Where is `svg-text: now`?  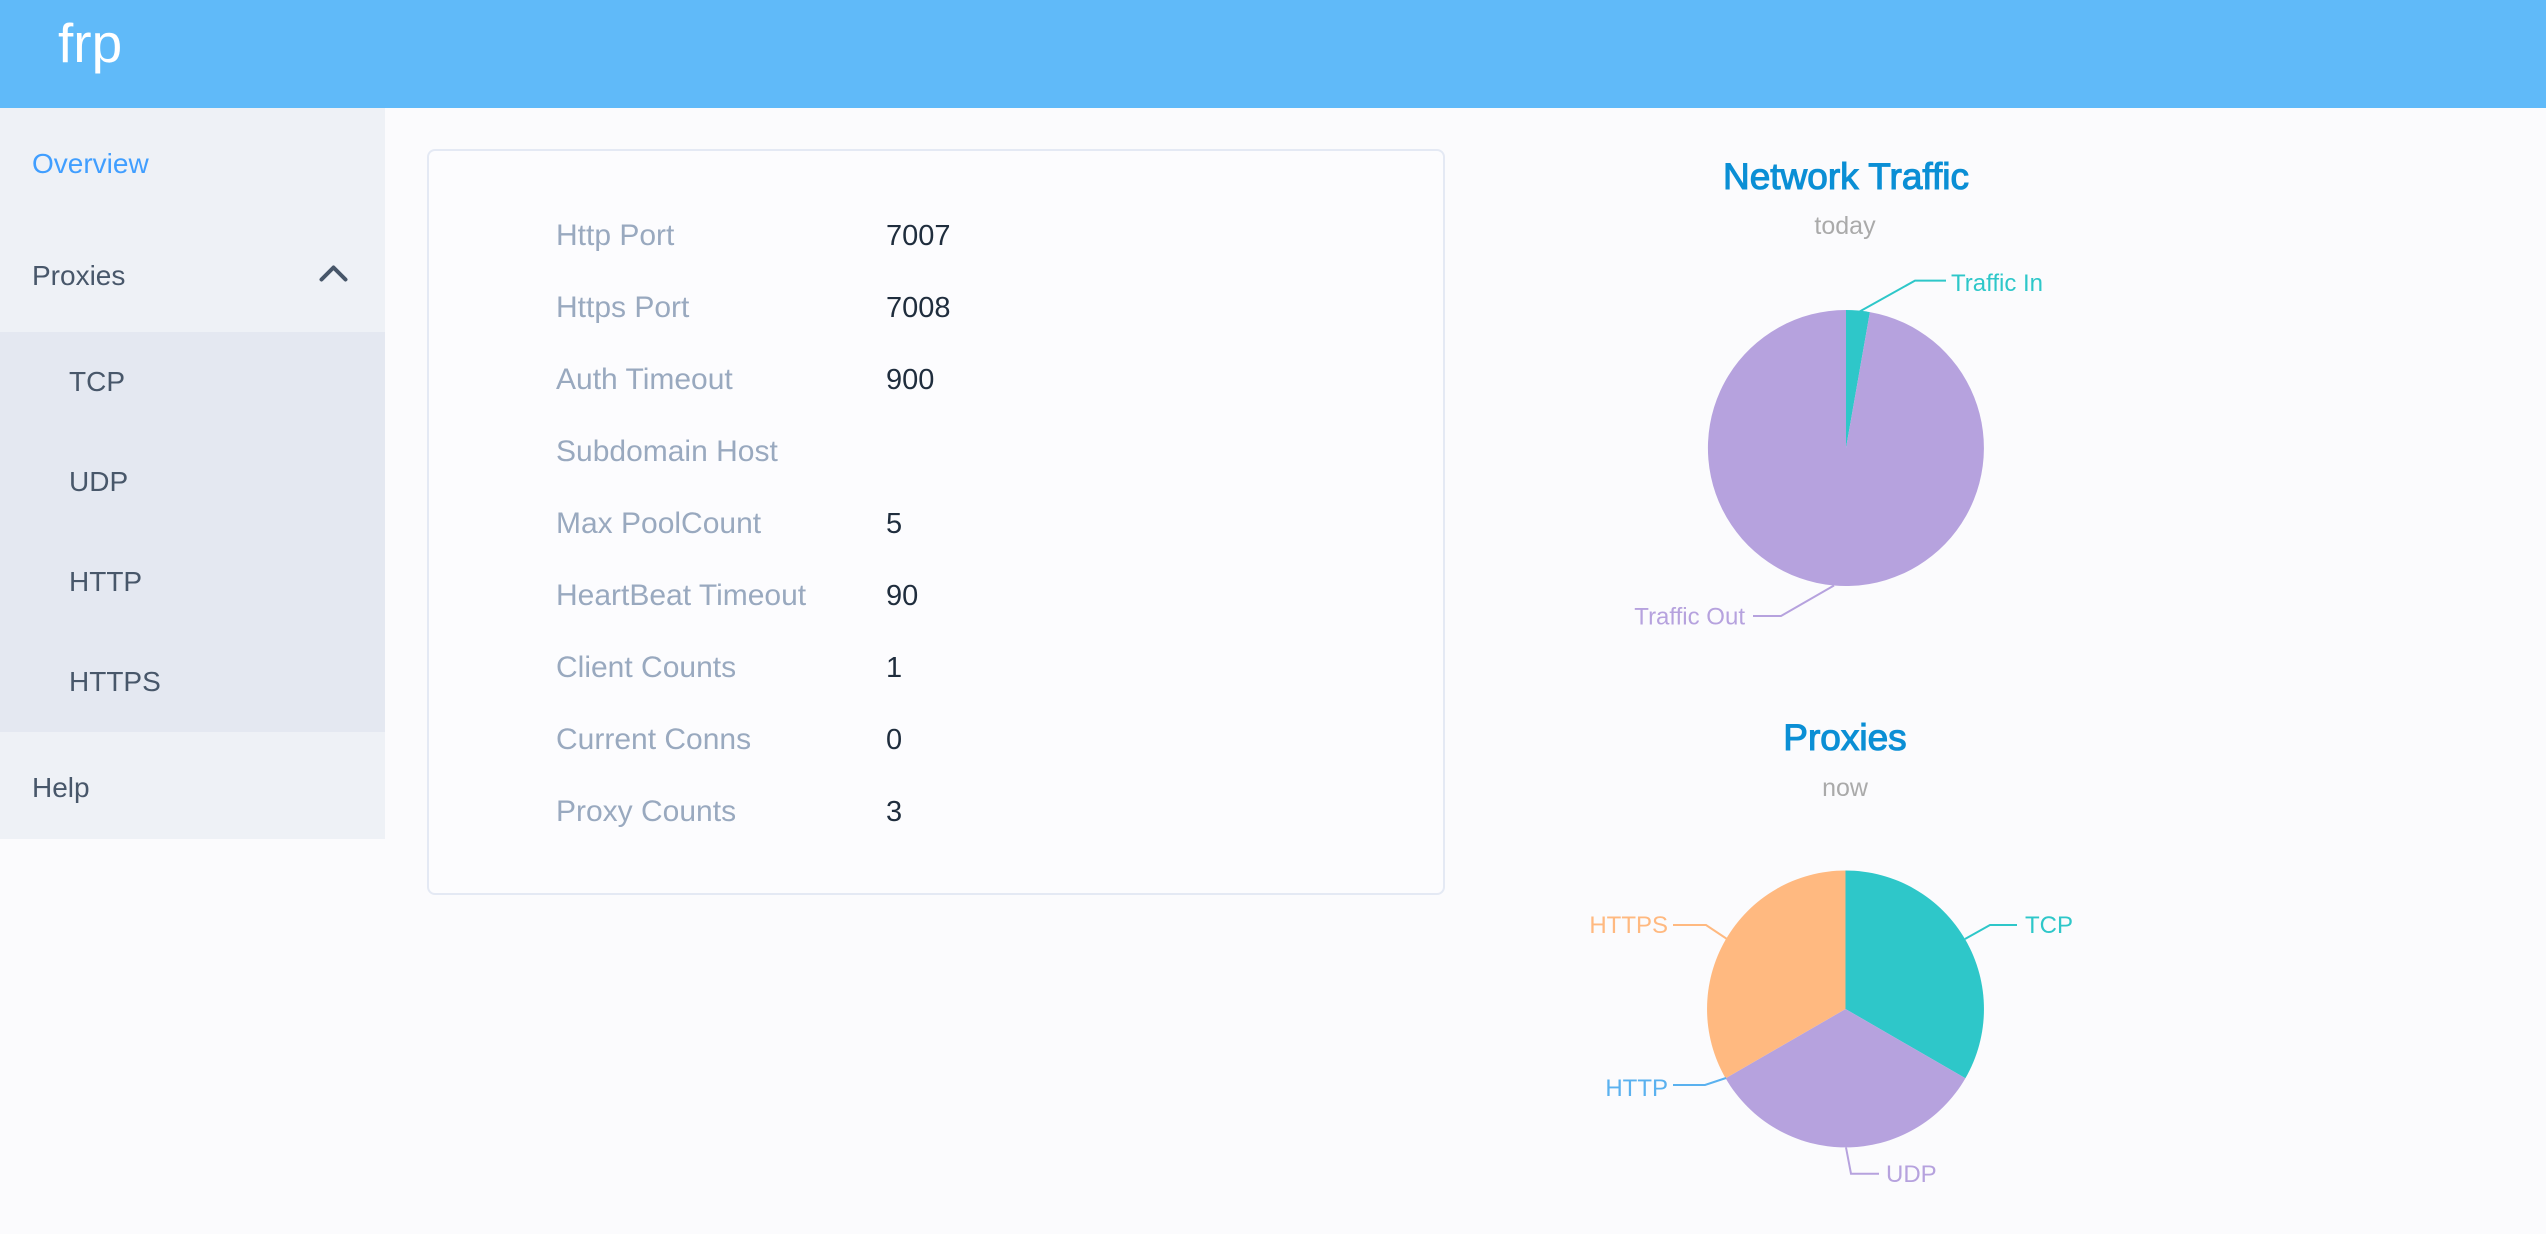
svg-text: now is located at coordinates (1845, 788).